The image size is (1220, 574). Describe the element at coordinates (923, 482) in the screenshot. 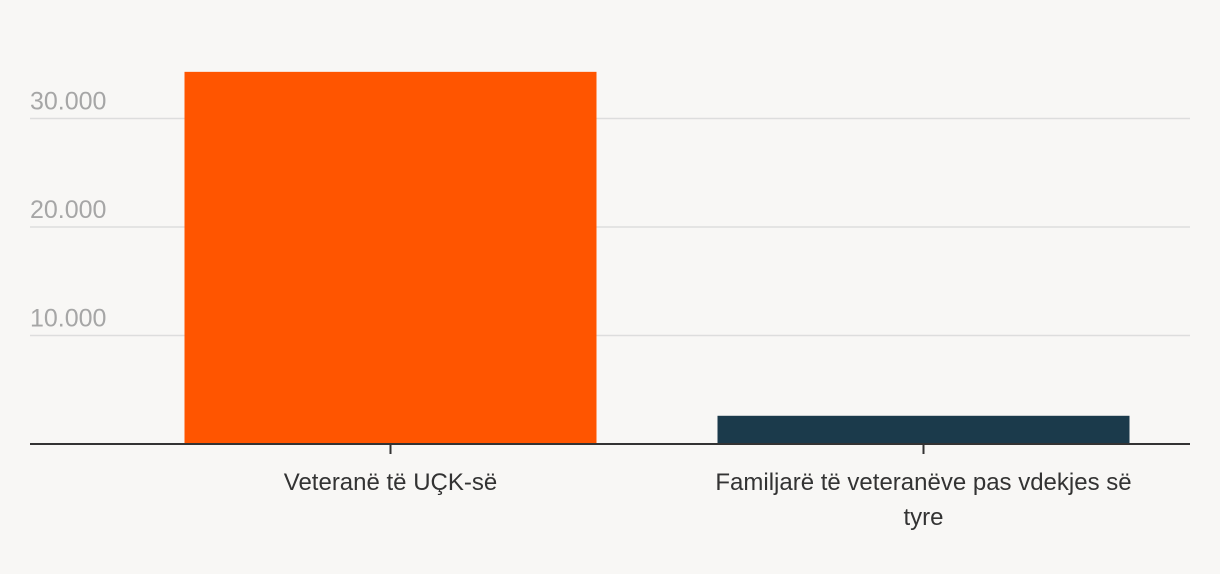

I see `category-label: Familjarë të veteranëve pas vdekjes së` at that location.